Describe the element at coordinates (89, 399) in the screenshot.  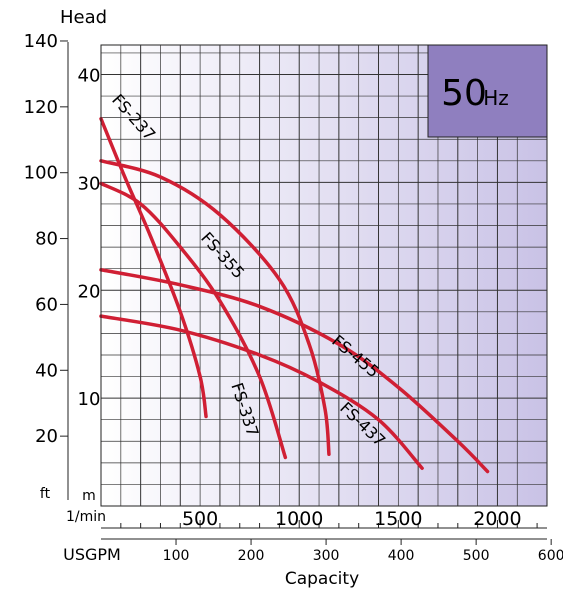
I see `m-tick-label: 10` at that location.